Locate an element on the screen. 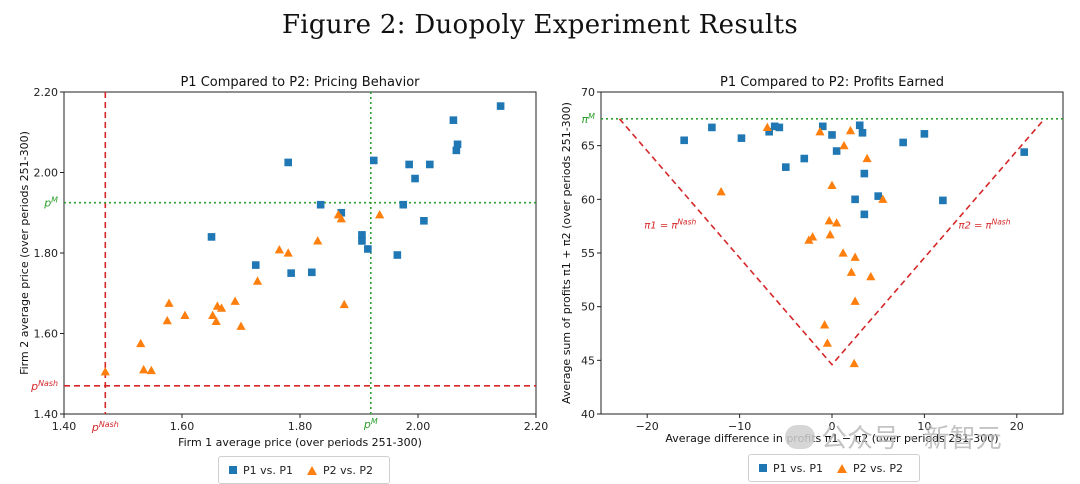 This screenshot has height=484, width=1080. pricing-x-ticks: 1.40 1.60 1.80 2.00 2.20 is located at coordinates (300, 423).